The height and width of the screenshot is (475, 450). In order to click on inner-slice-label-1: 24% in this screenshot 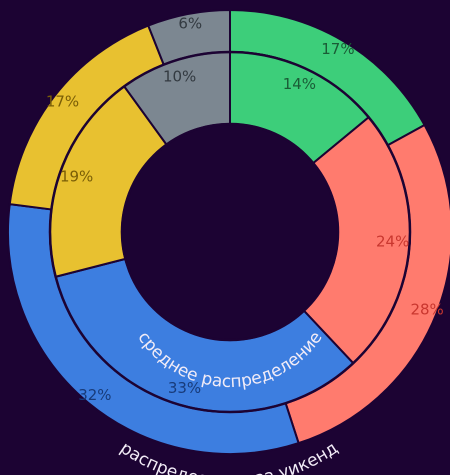, I will do `click(392, 242)`.